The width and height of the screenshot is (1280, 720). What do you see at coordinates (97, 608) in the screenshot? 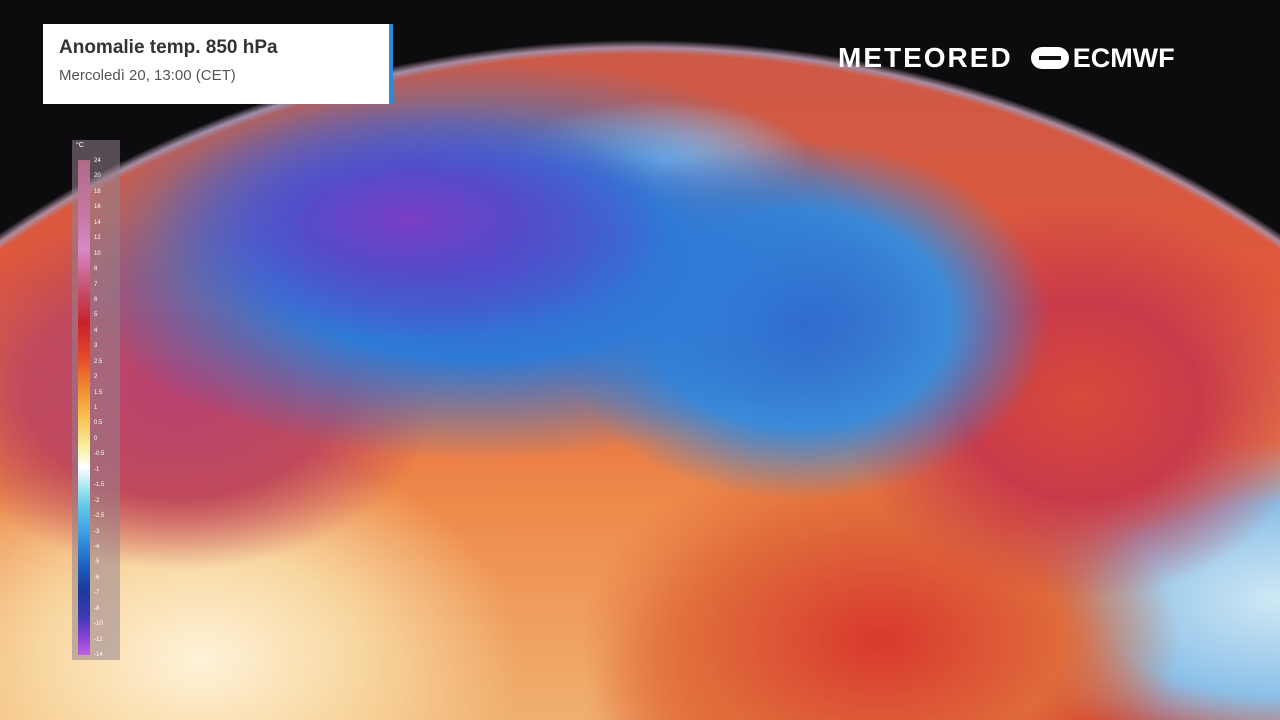
I see `legend-tick-label: -8` at bounding box center [97, 608].